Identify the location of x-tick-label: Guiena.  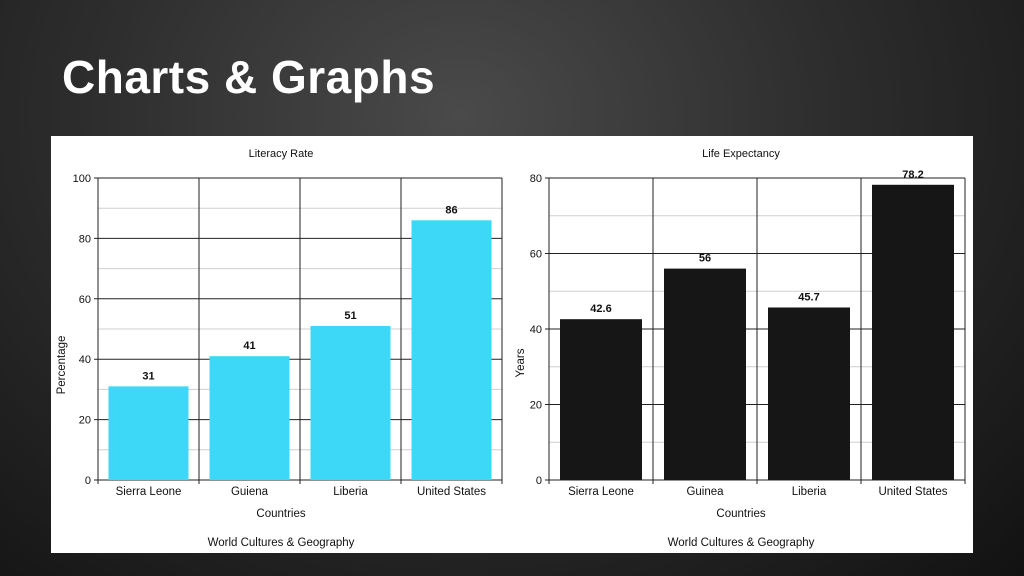
(250, 492).